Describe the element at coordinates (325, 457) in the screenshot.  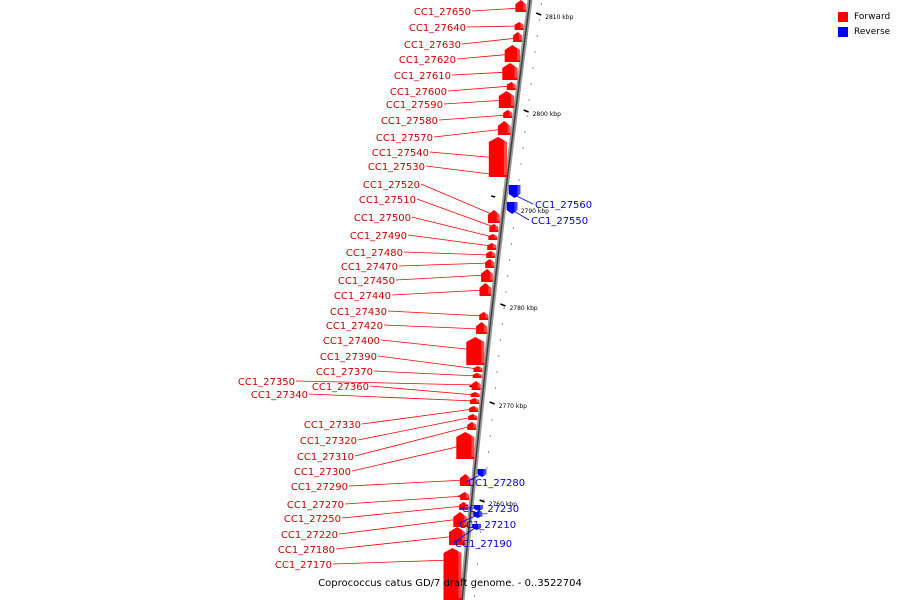
I see `gene-label: CC1_27310` at that location.